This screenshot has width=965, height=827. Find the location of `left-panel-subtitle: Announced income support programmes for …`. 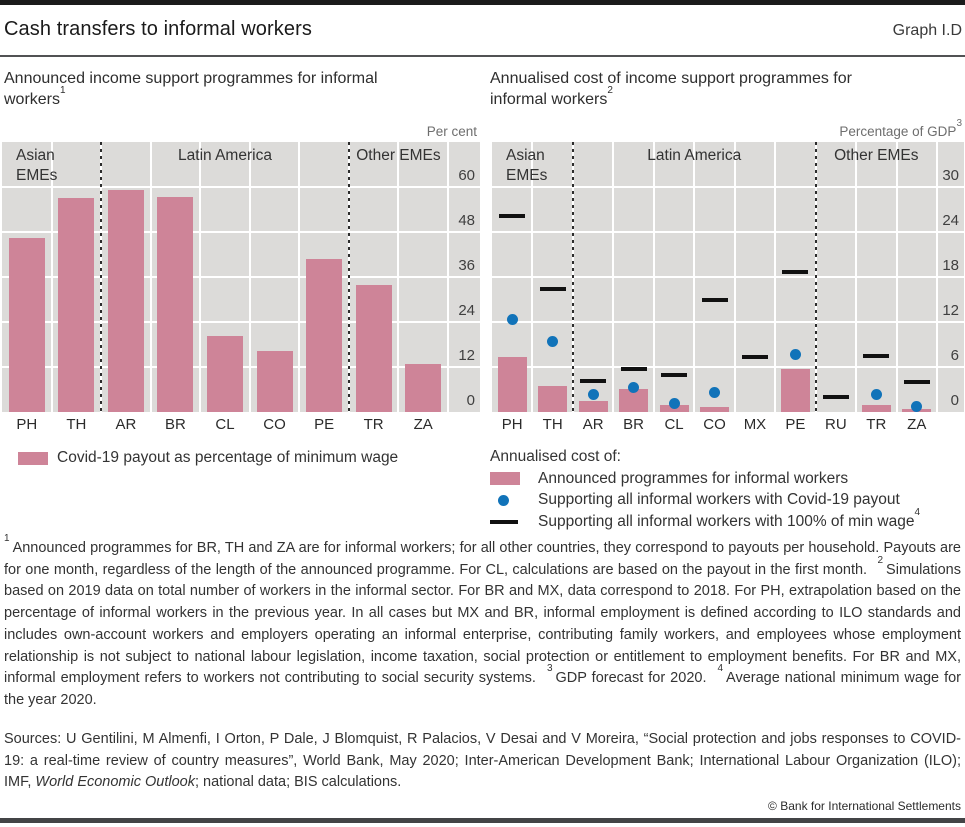

left-panel-subtitle: Announced income support programmes for … is located at coordinates (214, 89).